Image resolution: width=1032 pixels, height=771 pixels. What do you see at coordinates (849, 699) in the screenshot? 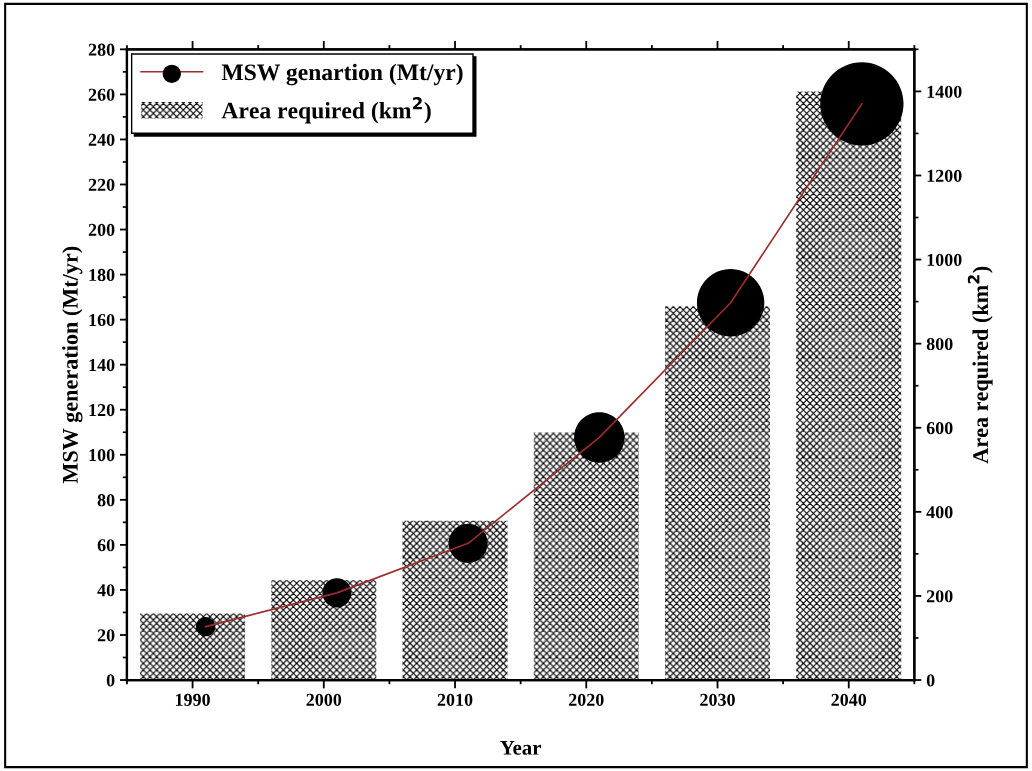
I see `x-tick-label: 2040` at bounding box center [849, 699].